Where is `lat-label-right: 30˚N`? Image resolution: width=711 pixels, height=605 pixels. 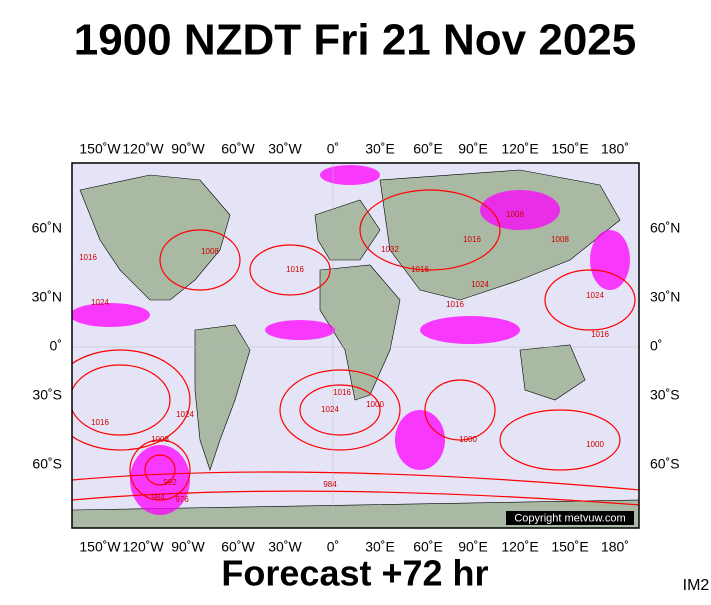
lat-label-right: 30˚N is located at coordinates (665, 297).